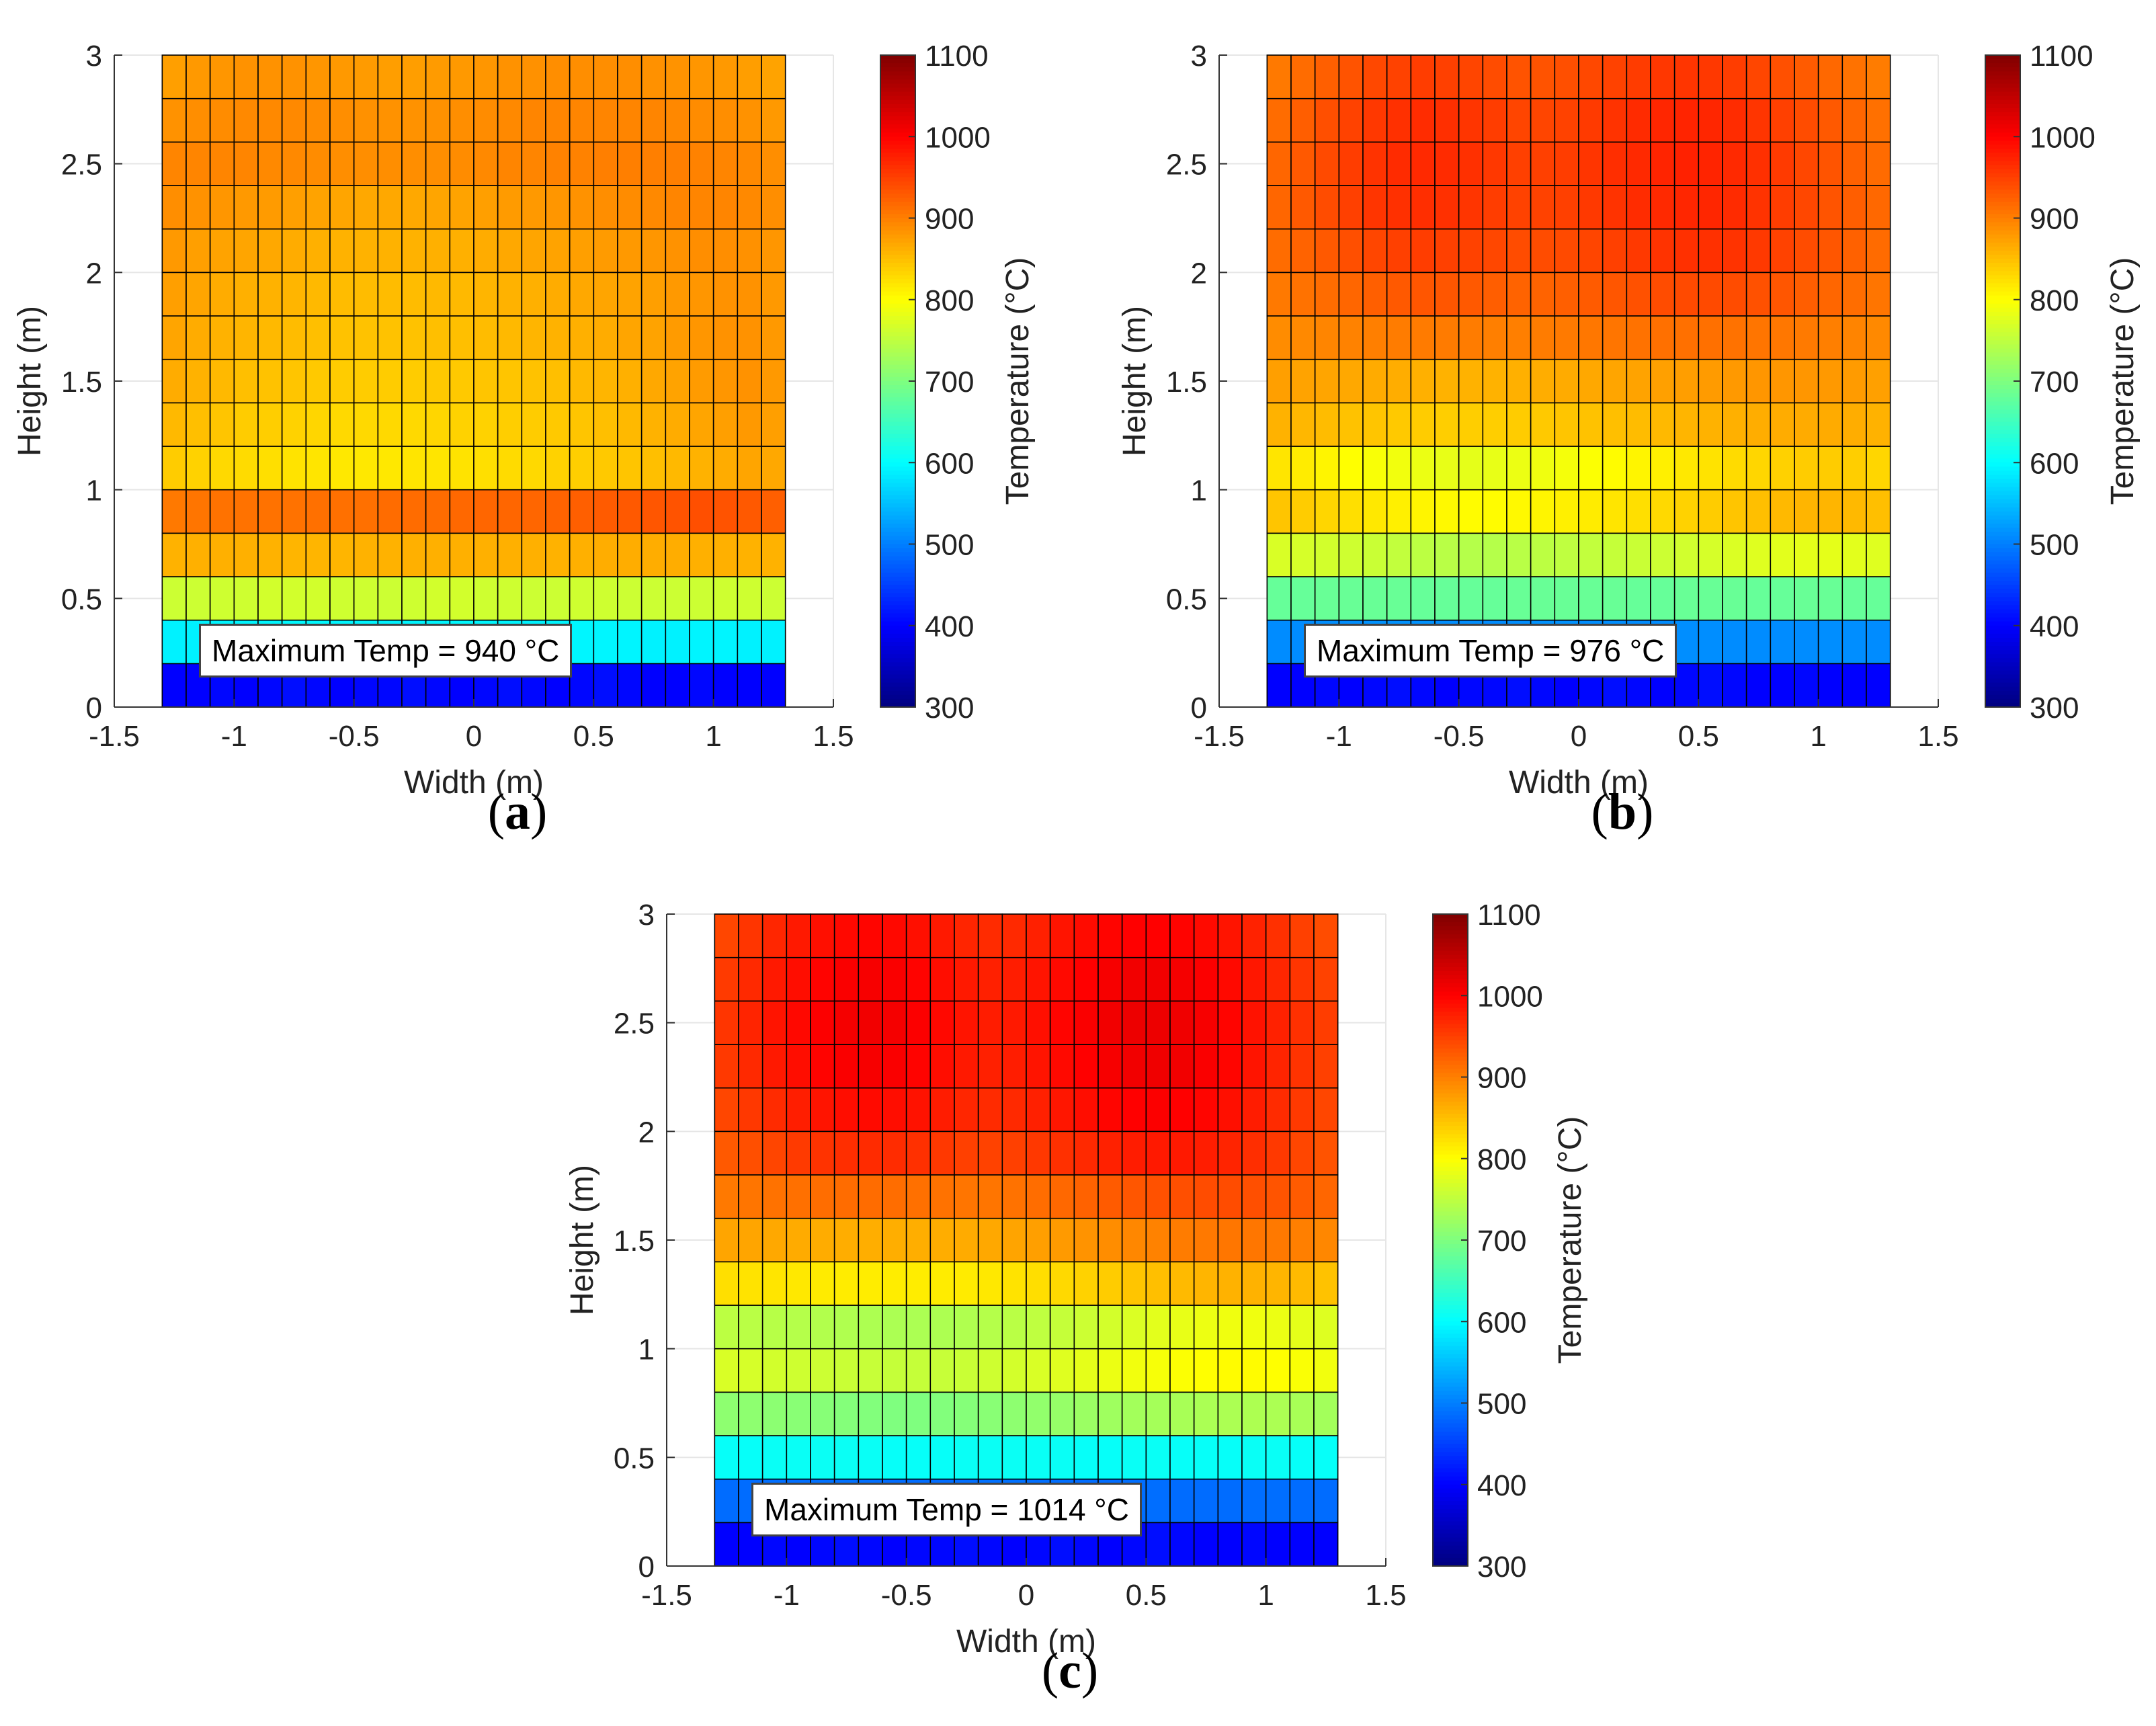 This screenshot has height=1726, width=2156. I want to click on colorbar-tick-label: 800, so click(2054, 300).